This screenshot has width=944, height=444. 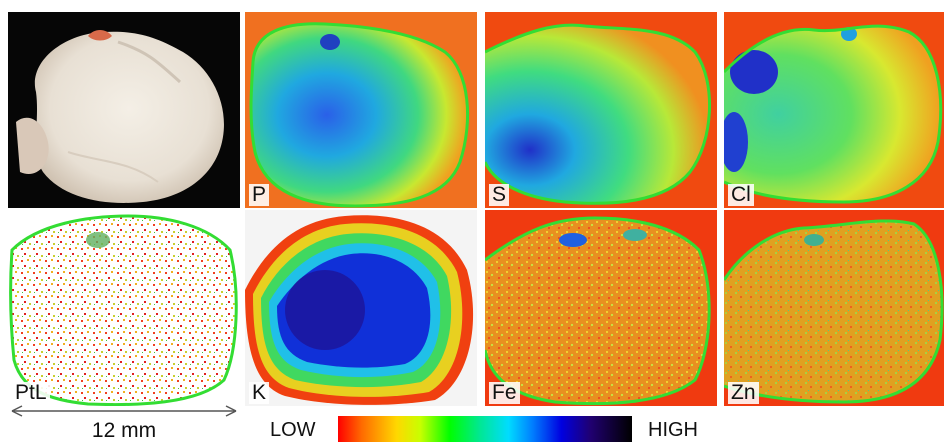 I want to click on element-label-cl: Cl, so click(x=741, y=195).